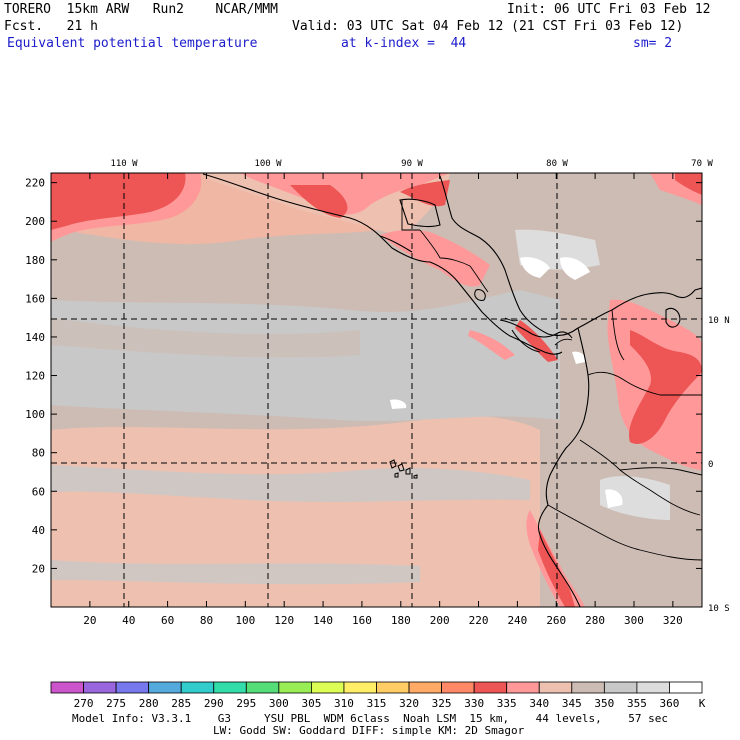 Image resolution: width=740 pixels, height=740 pixels. Describe the element at coordinates (702, 164) in the screenshot. I see `longitude-label: 70 W` at that location.